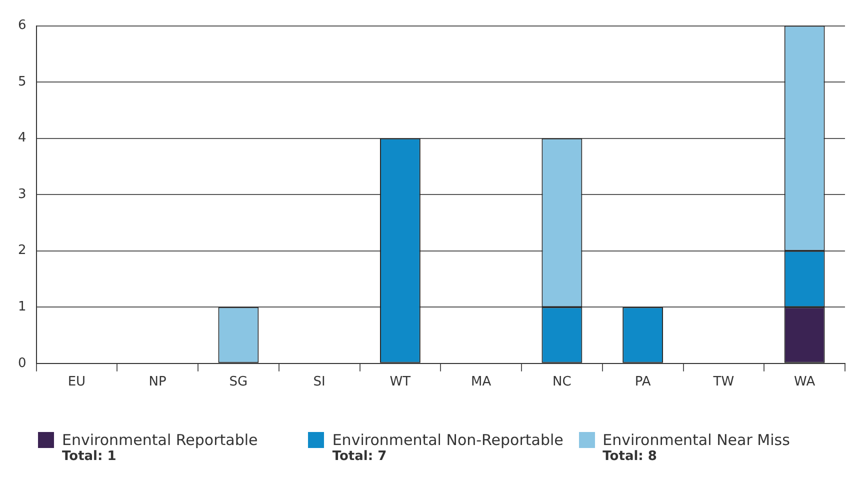  Describe the element at coordinates (22, 138) in the screenshot. I see `y-tick-label: 4` at that location.